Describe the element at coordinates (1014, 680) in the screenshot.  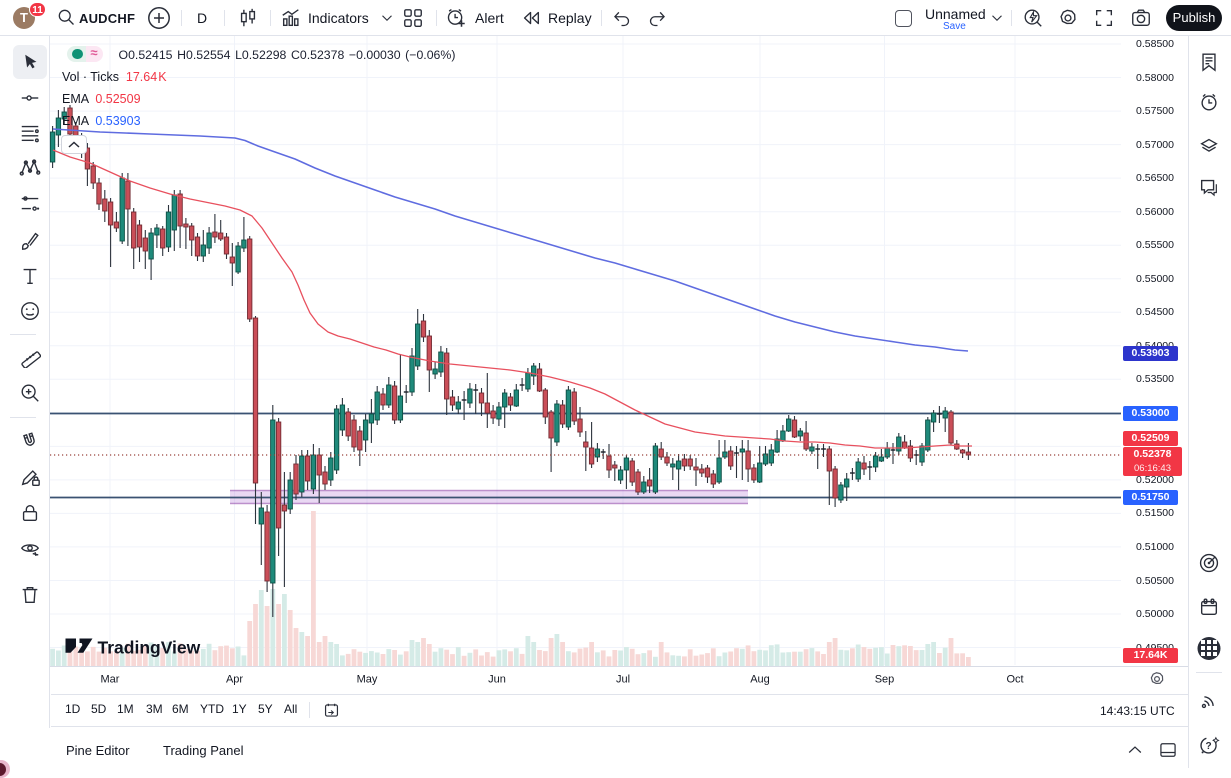
I see `svg-text: Oct` at that location.